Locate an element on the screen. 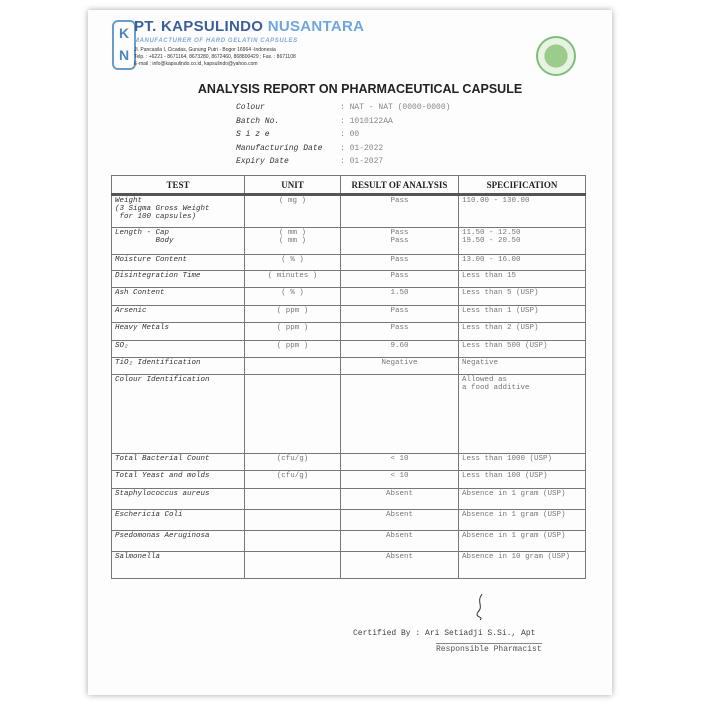 The image size is (720, 720). spec-cell: Less than 15 is located at coordinates (522, 279).